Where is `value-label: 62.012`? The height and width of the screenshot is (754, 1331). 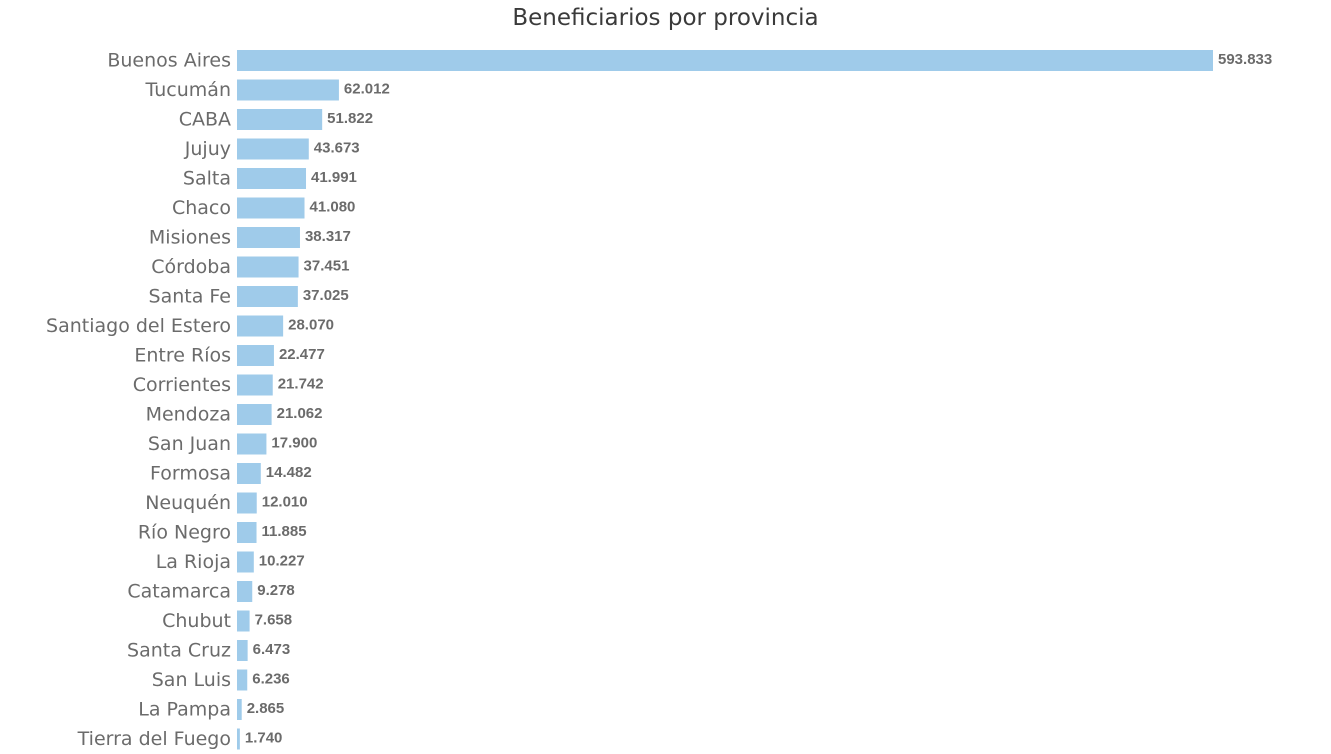 value-label: 62.012 is located at coordinates (367, 89).